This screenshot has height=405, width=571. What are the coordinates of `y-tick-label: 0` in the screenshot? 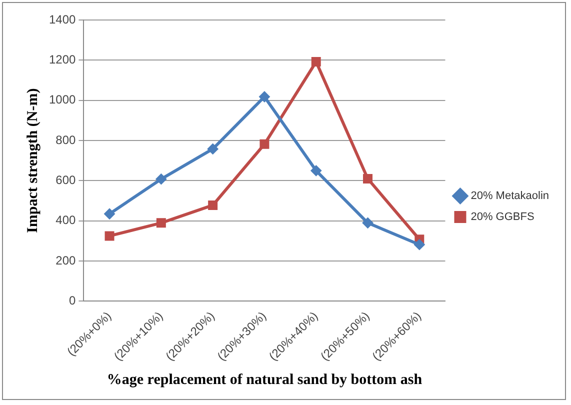 It's located at (72, 301).